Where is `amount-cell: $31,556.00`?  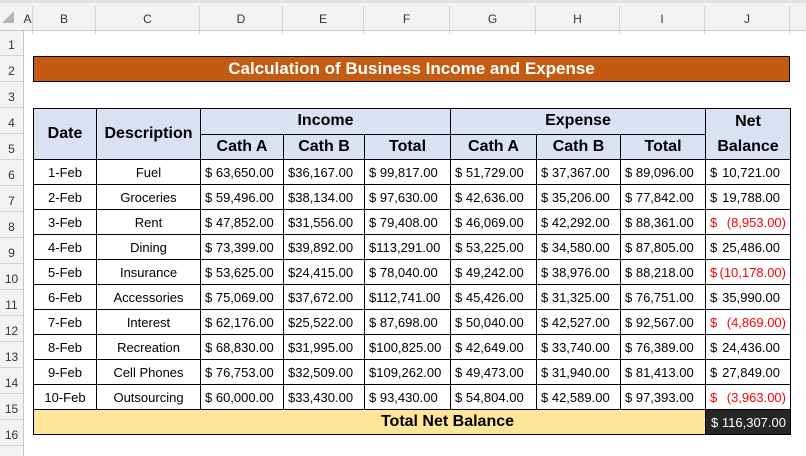 amount-cell: $31,556.00 is located at coordinates (324, 222).